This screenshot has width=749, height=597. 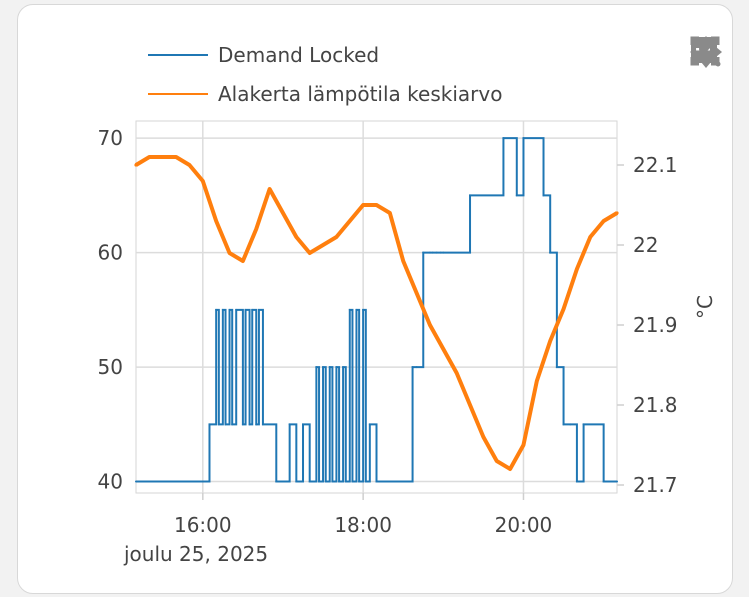 What do you see at coordinates (110, 138) in the screenshot?
I see `y-left-tick-label: 70` at bounding box center [110, 138].